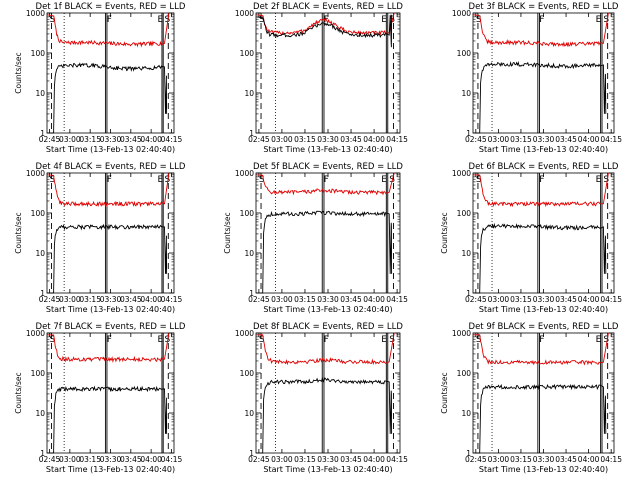  Describe the element at coordinates (544, 327) in the screenshot. I see `chart-title: Det 9f BLACK = Events, RED = LLD` at that location.